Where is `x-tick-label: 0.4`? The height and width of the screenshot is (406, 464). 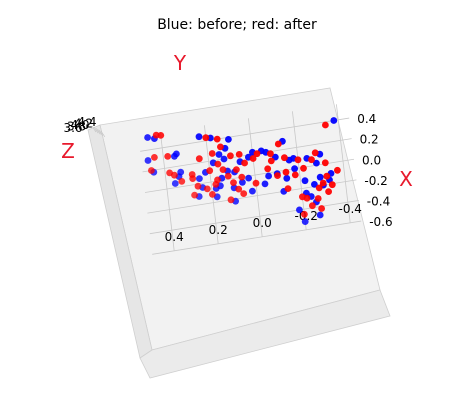 x-tick-label: 0.4 is located at coordinates (366, 119).